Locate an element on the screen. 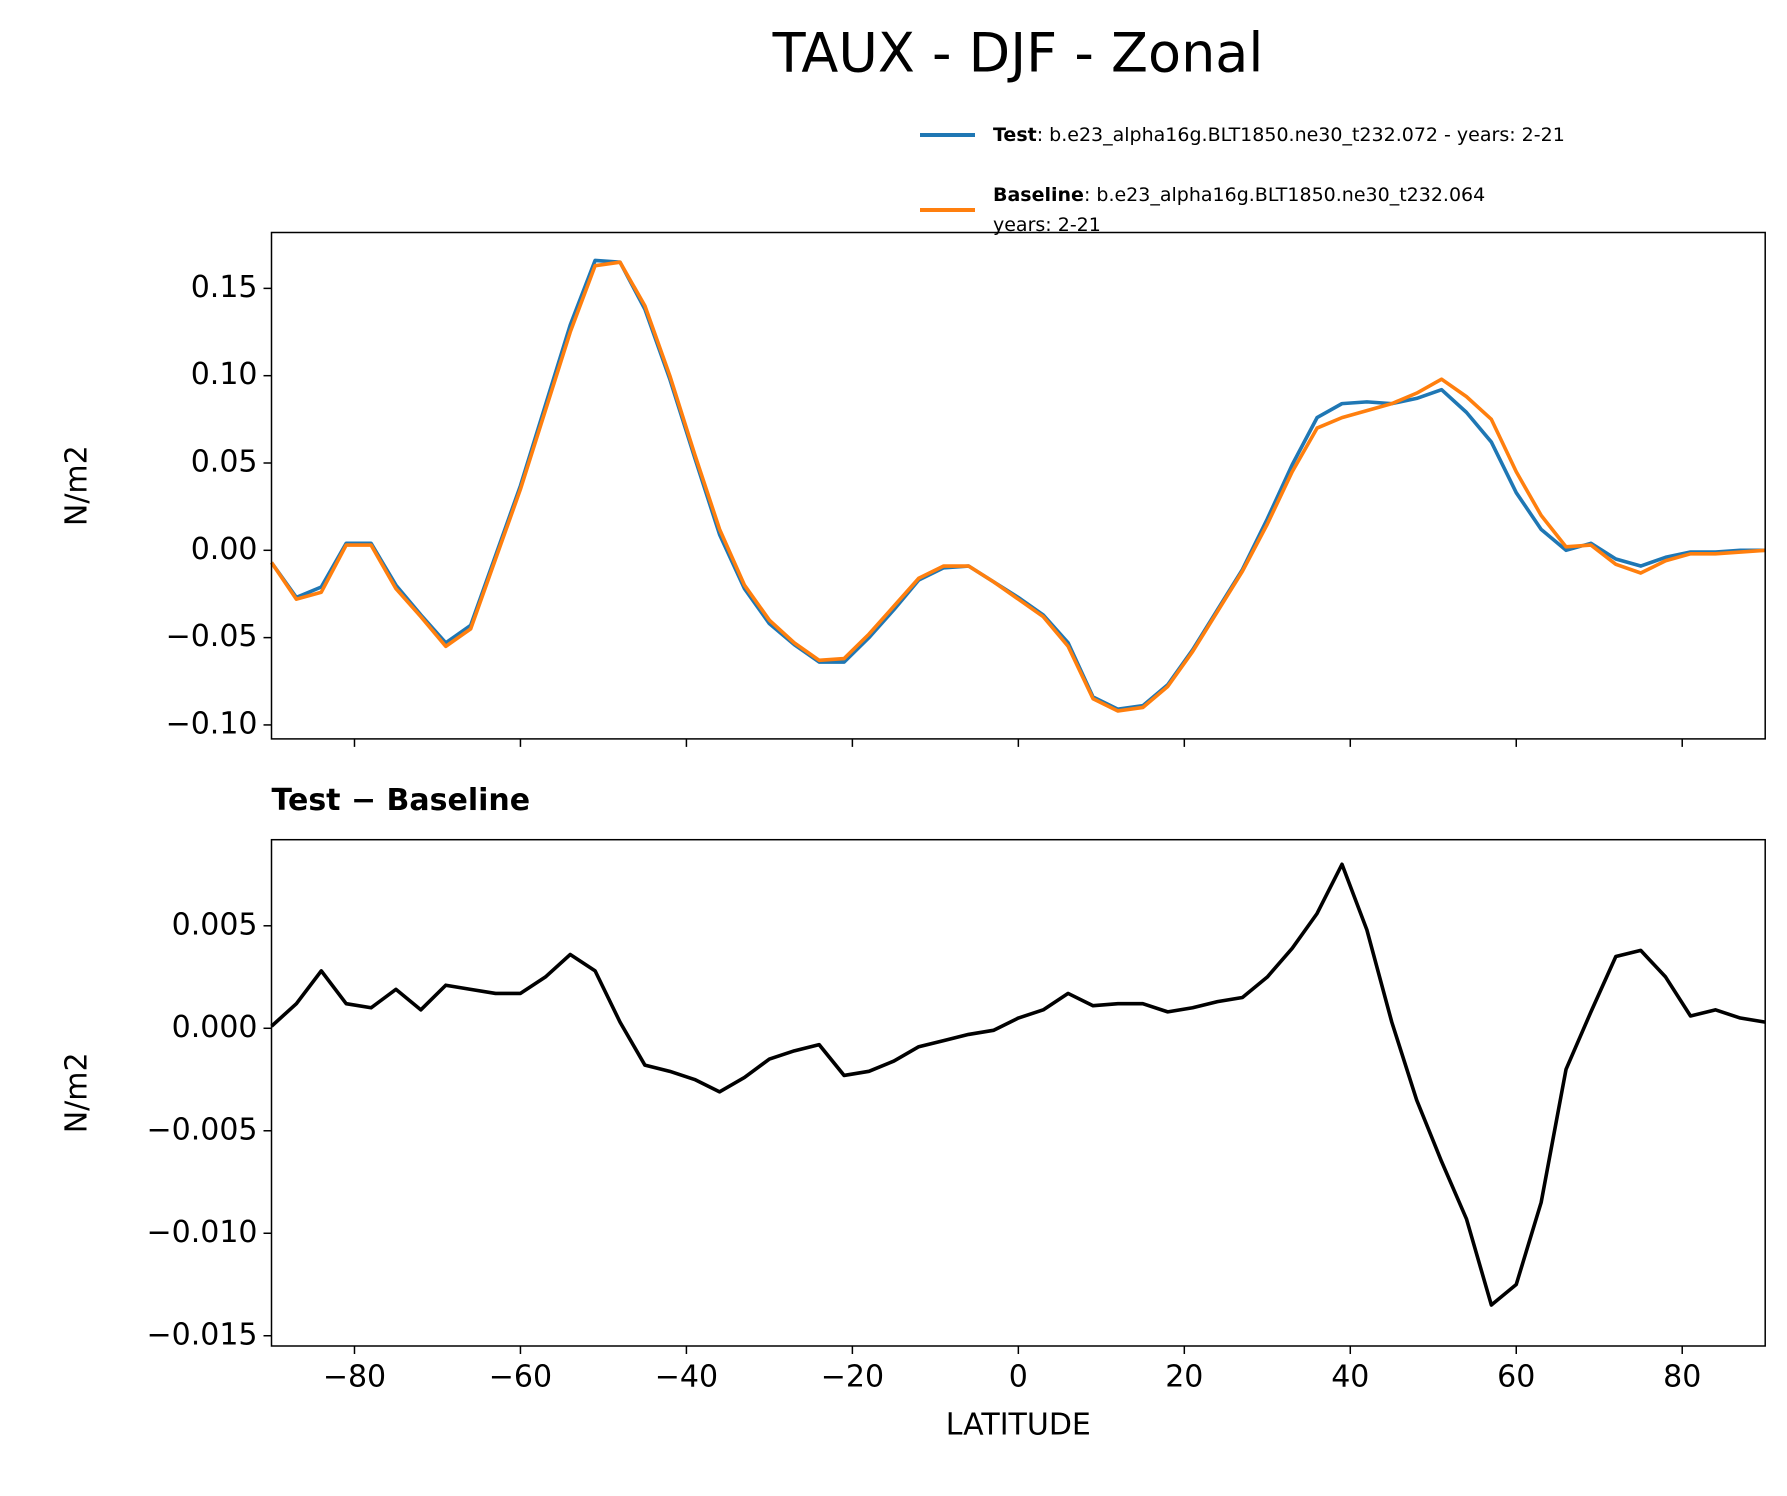 Image resolution: width=1787 pixels, height=1496 pixels. x-tick-label: −80 is located at coordinates (354, 1377).